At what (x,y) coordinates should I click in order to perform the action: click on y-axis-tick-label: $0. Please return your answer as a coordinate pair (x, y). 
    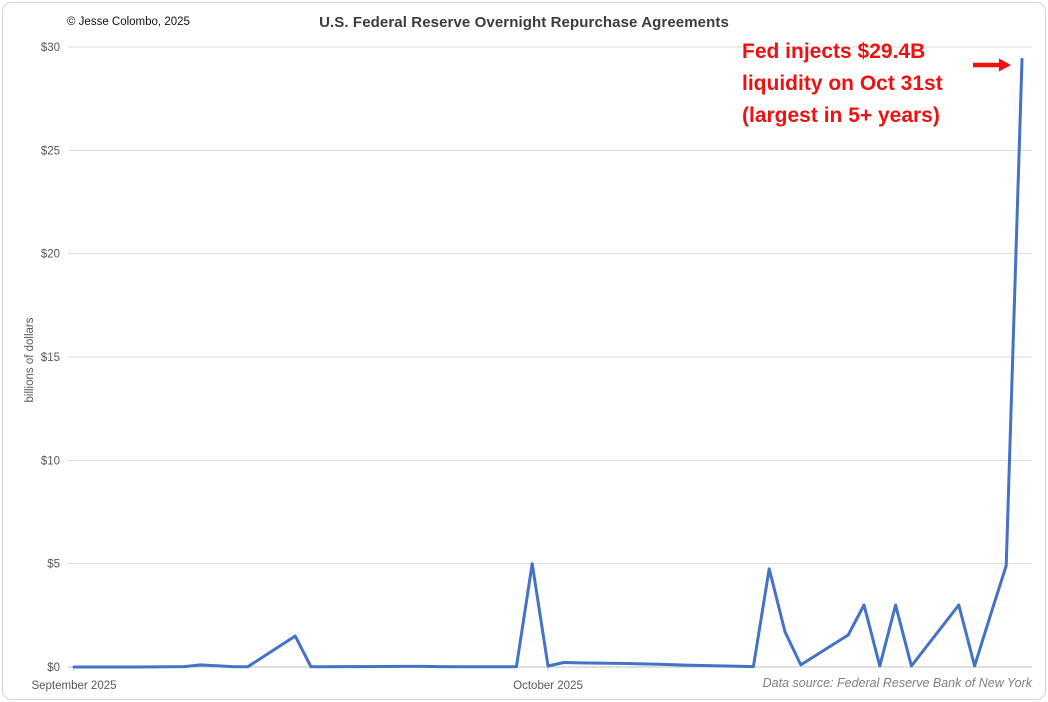
    Looking at the image, I should click on (53, 668).